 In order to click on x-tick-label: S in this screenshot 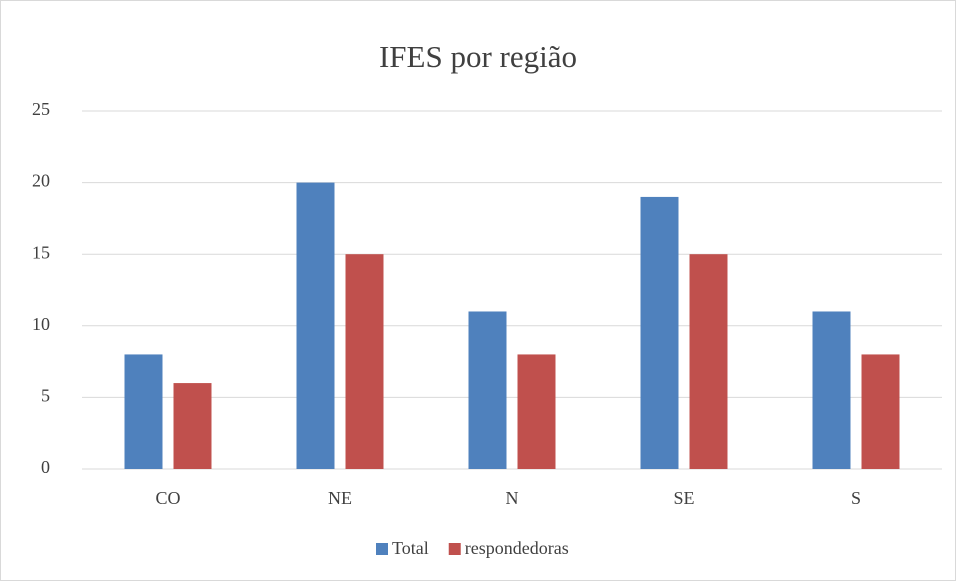, I will do `click(856, 498)`.